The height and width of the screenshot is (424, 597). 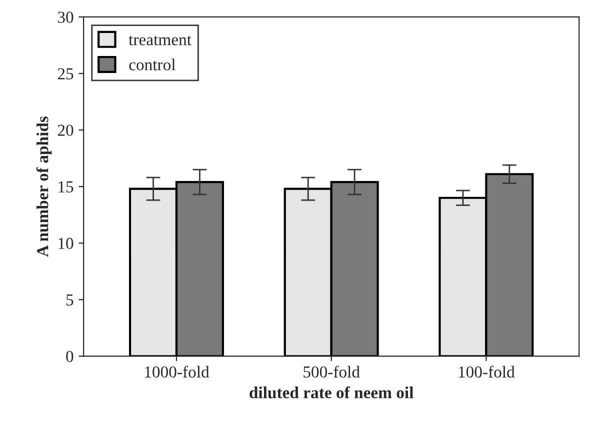 What do you see at coordinates (332, 392) in the screenshot?
I see `x-axis-title: diluted rate of neem oil` at bounding box center [332, 392].